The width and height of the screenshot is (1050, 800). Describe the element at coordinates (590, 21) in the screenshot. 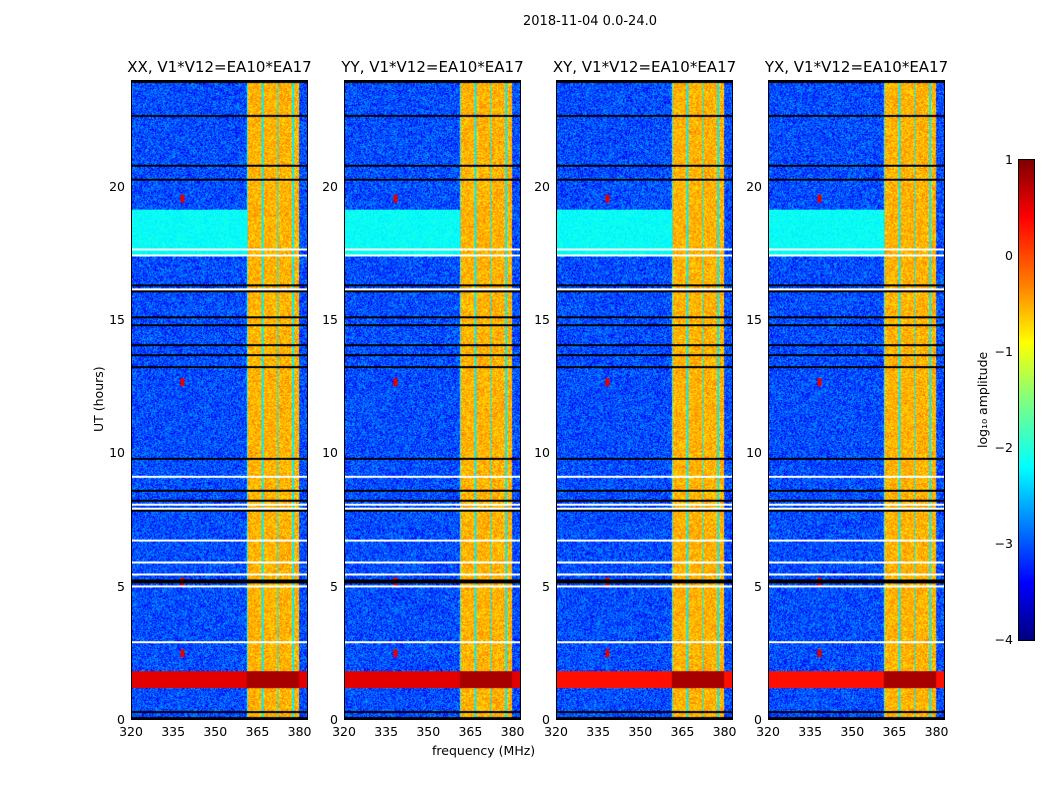

I see `figure-title: 2018-11-04 0.0-24.0` at that location.